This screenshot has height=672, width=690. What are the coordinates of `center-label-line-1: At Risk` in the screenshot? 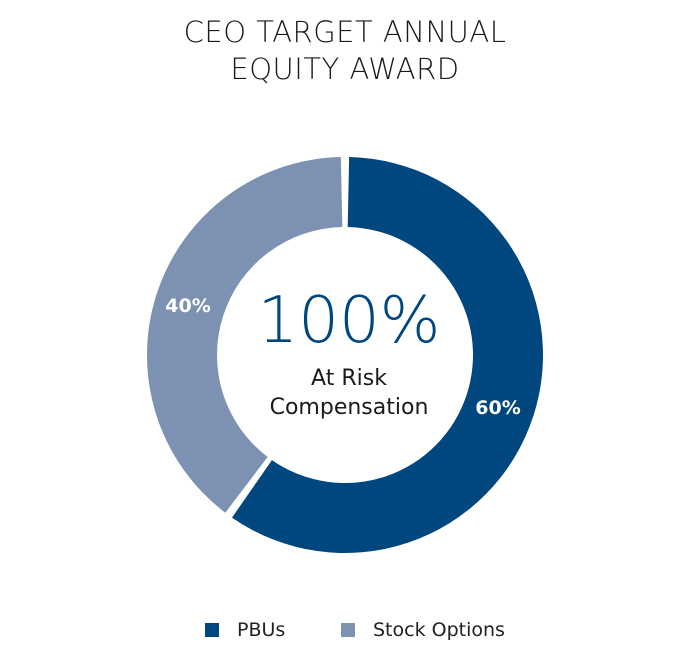 It's located at (349, 378).